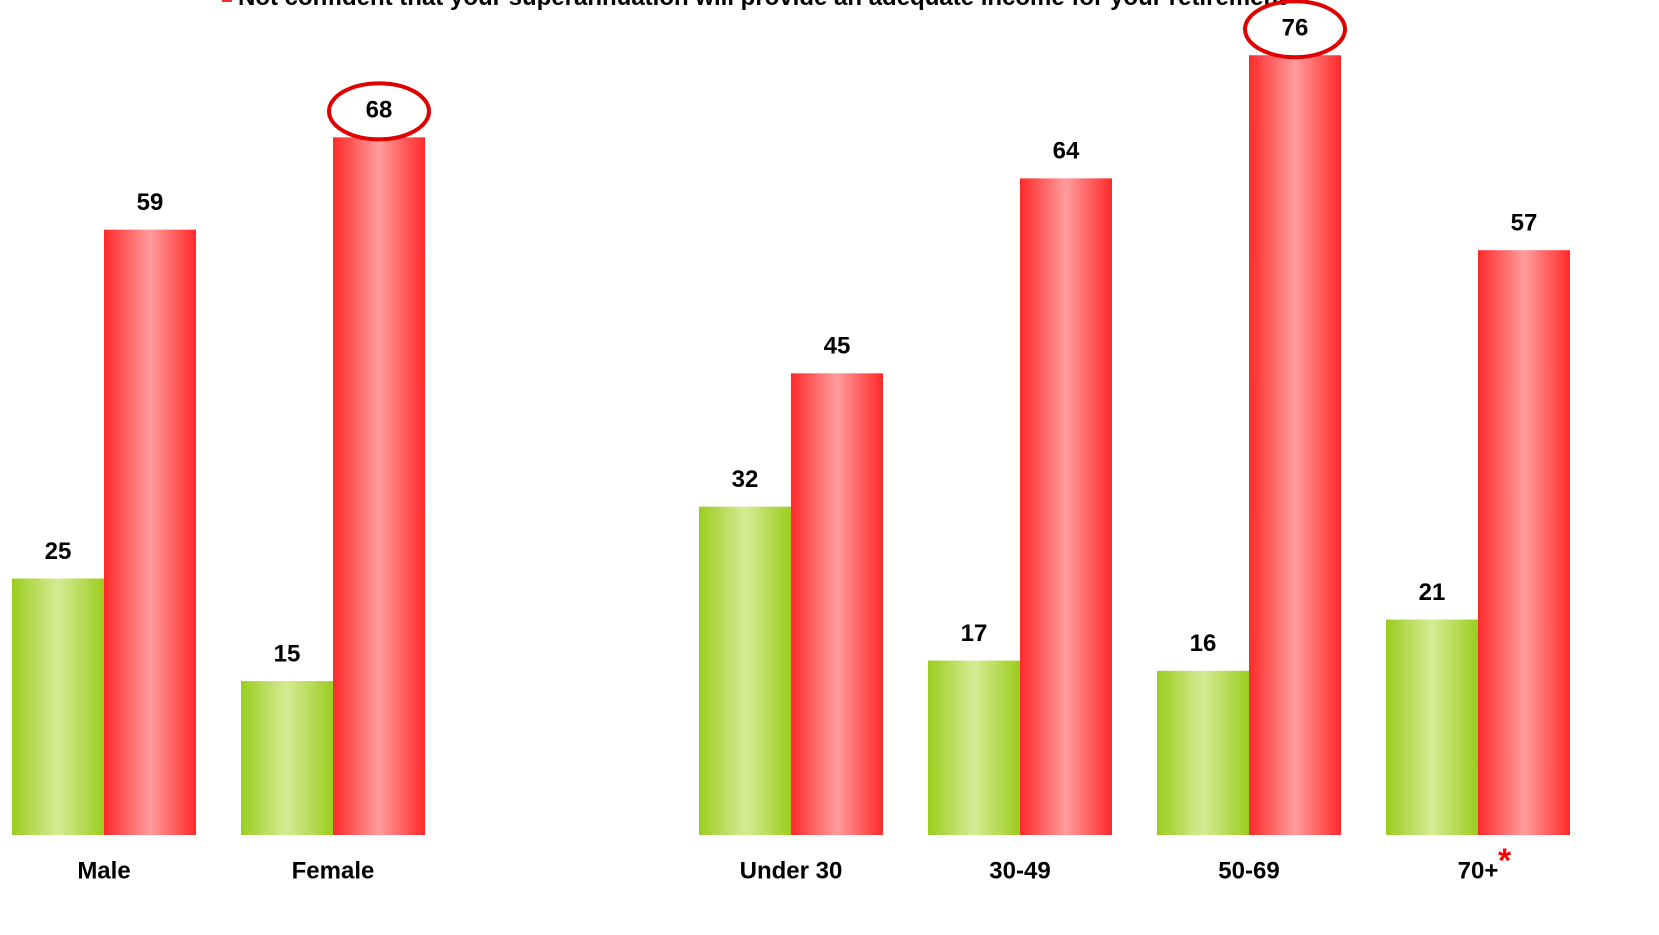 The width and height of the screenshot is (1659, 935). Describe the element at coordinates (1066, 151) in the screenshot. I see `value-label: 64` at that location.